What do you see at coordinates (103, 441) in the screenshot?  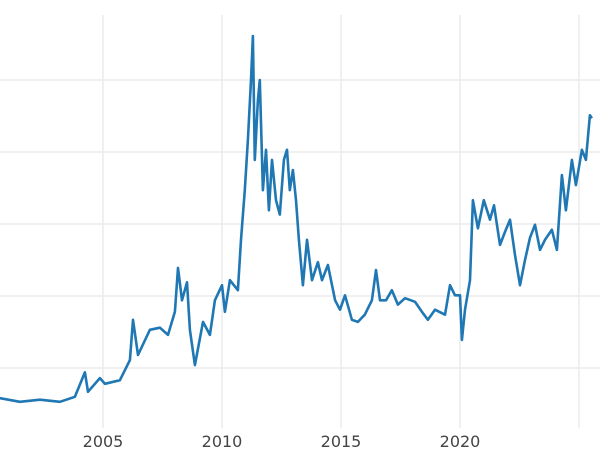 I see `x-tick-label: 2005` at bounding box center [103, 441].